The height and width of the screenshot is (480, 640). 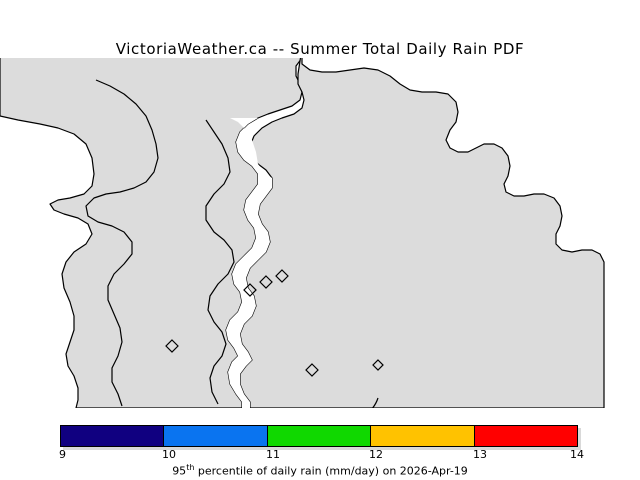 What do you see at coordinates (249, 263) in the screenshot?
I see `central-inlet-water` at bounding box center [249, 263].